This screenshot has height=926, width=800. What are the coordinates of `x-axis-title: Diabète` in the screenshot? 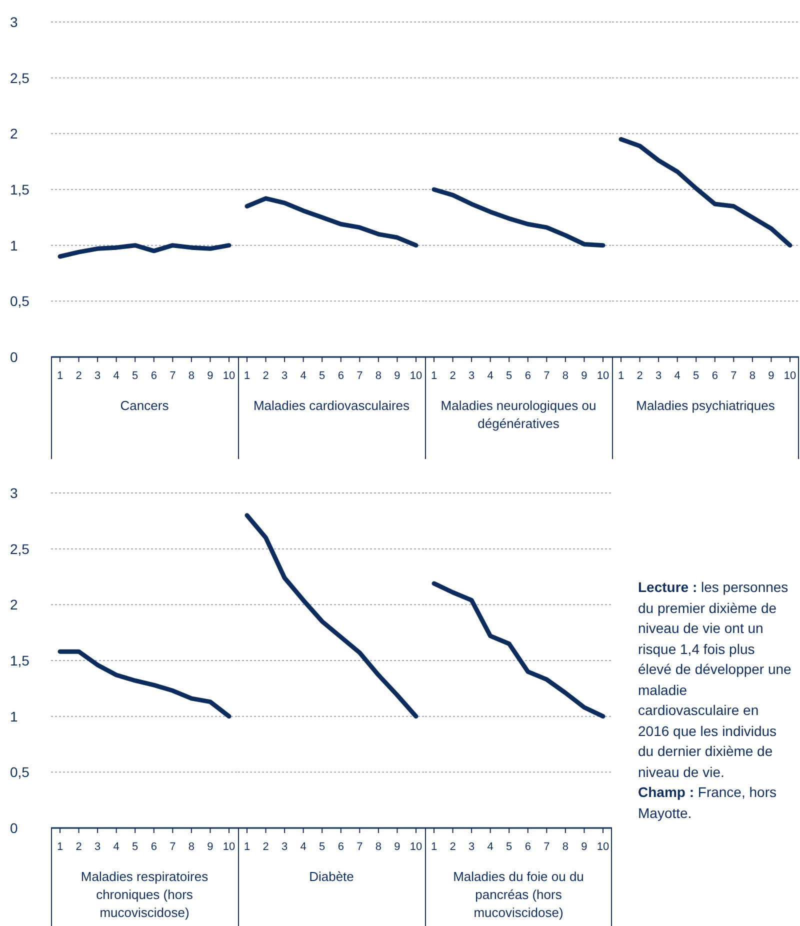 It's located at (331, 877).